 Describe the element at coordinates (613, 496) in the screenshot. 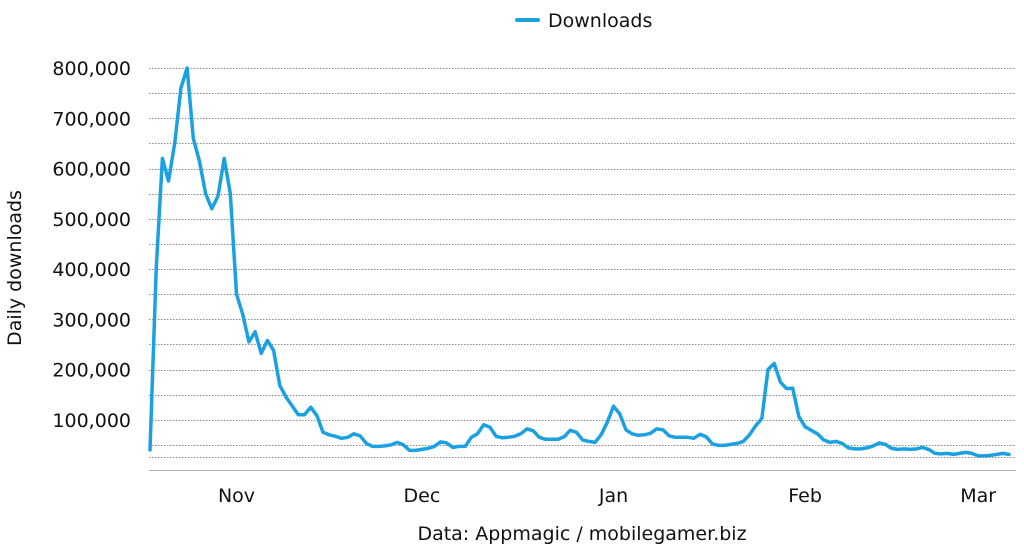

I see `x-tick-label: Jan` at that location.